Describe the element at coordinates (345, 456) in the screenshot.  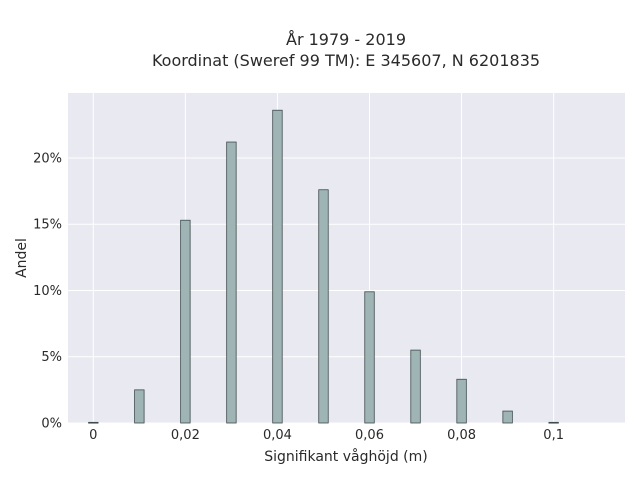
I see `x-axis-label: Signifikant våghöjd (m)` at that location.